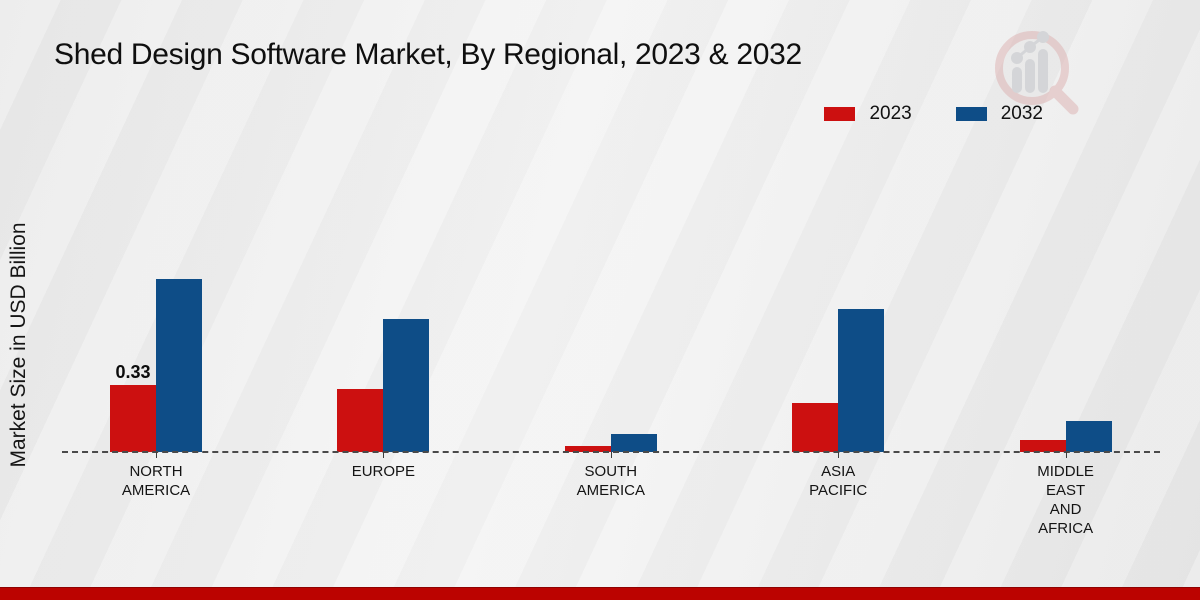  What do you see at coordinates (600, 593) in the screenshot?
I see `footer-stripe` at bounding box center [600, 593].